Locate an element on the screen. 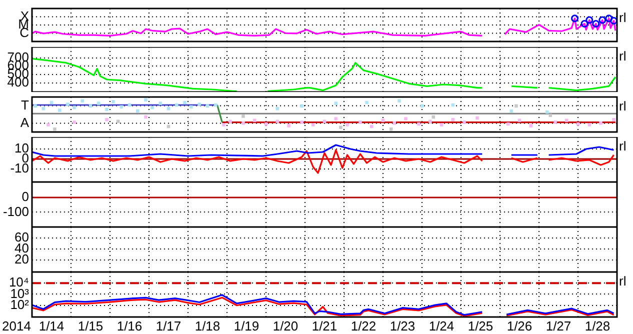 Image resolution: width=633 pixels, height=334 pixels. x-tick-label: 1/14 is located at coordinates (51, 326).